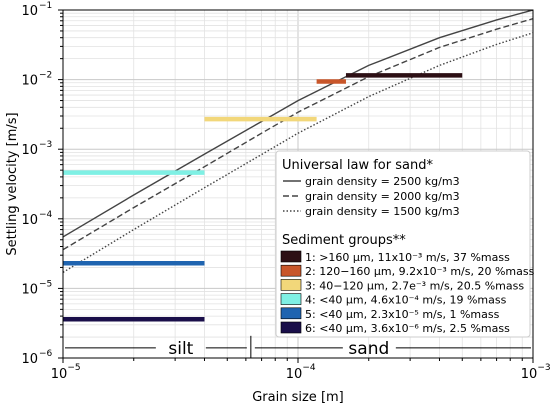 The image size is (550, 407). I want to click on y-tick-exponent: −6, so click(46, 354).